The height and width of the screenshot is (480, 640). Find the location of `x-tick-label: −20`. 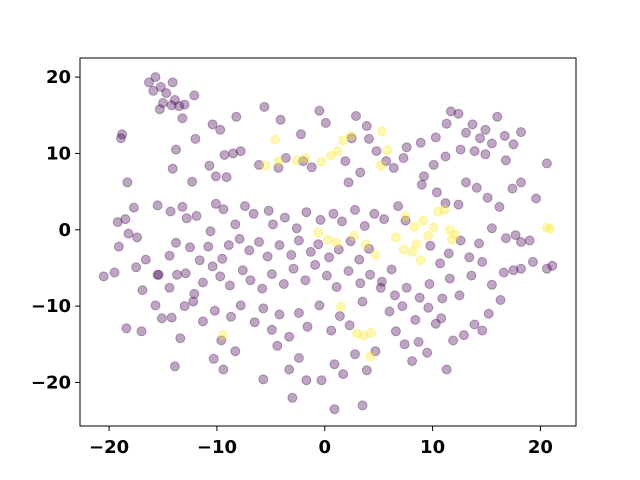

x-tick-label: −20 is located at coordinates (109, 447).